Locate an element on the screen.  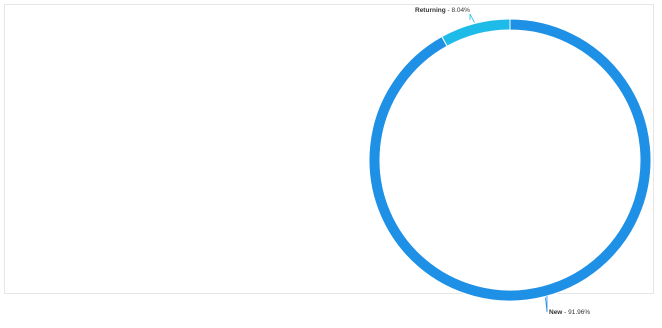
data-label-new: New - 91.96% is located at coordinates (569, 312).